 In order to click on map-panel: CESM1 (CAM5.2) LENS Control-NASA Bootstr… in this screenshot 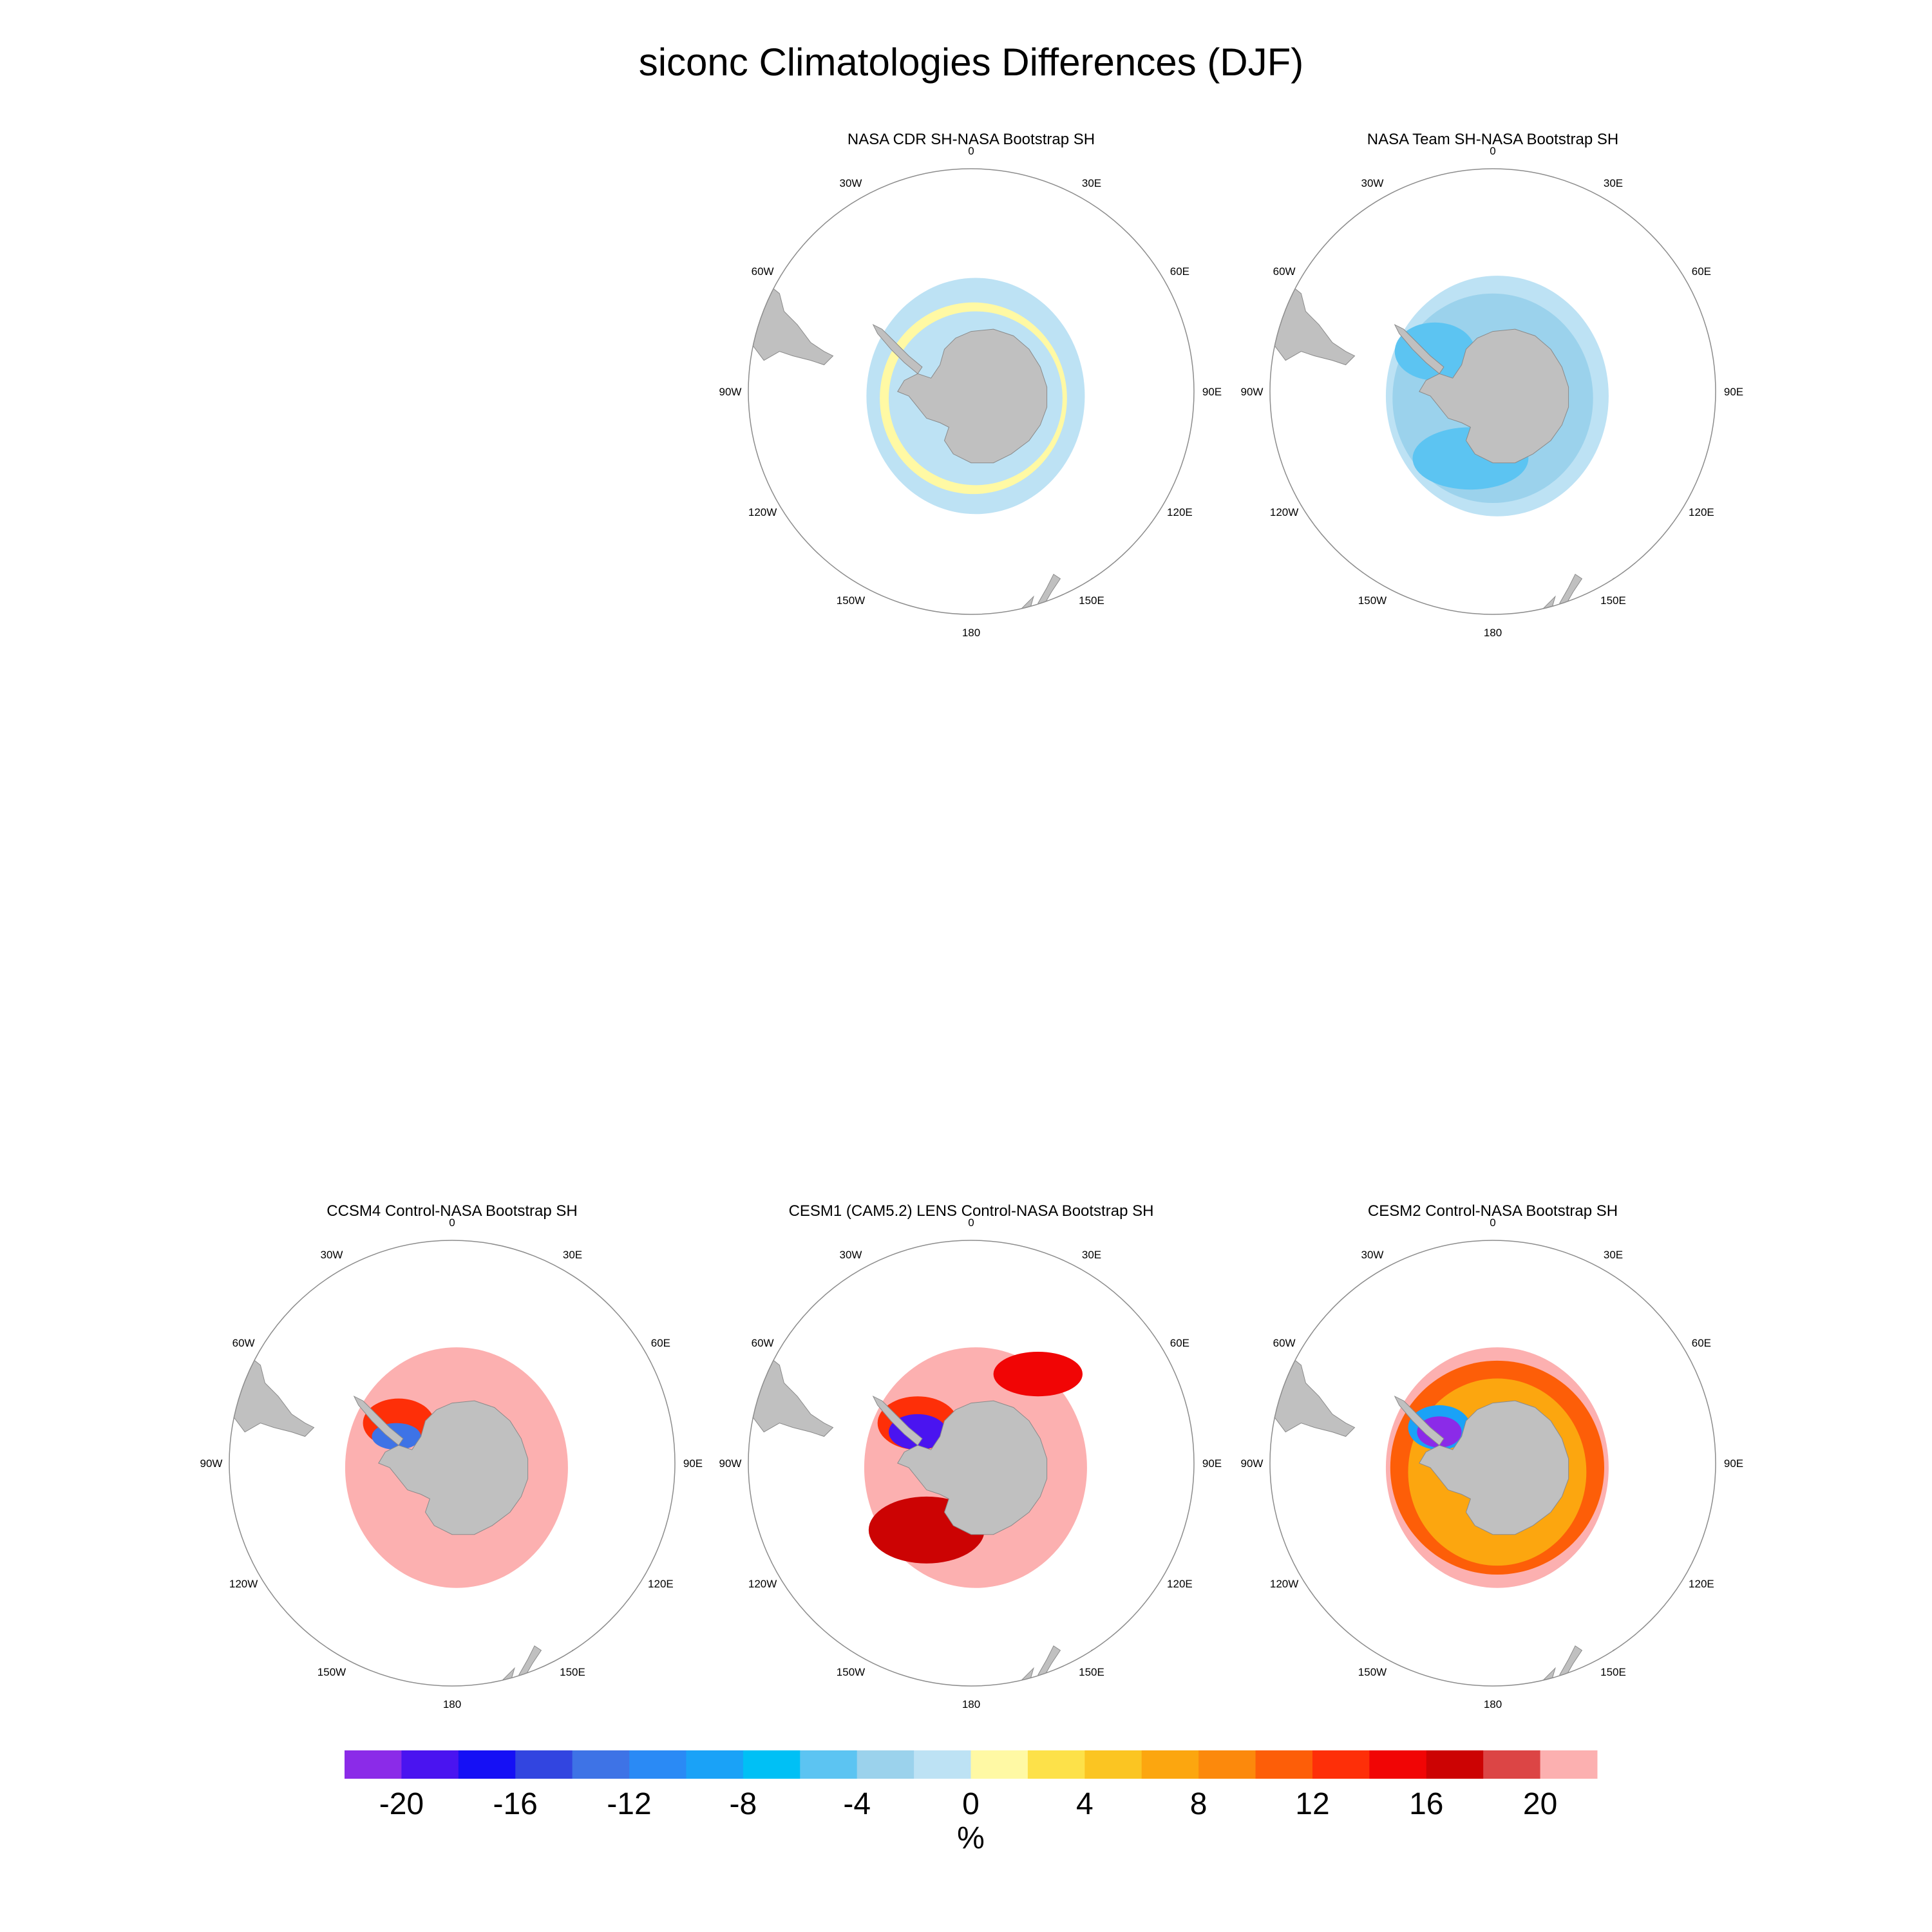, I will do `click(971, 1456)`.